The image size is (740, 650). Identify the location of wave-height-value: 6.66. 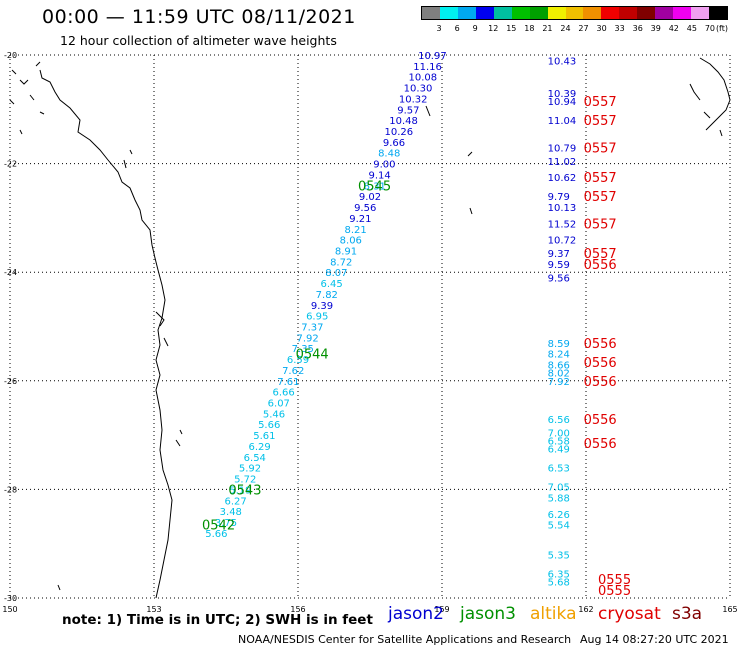
(283, 393).